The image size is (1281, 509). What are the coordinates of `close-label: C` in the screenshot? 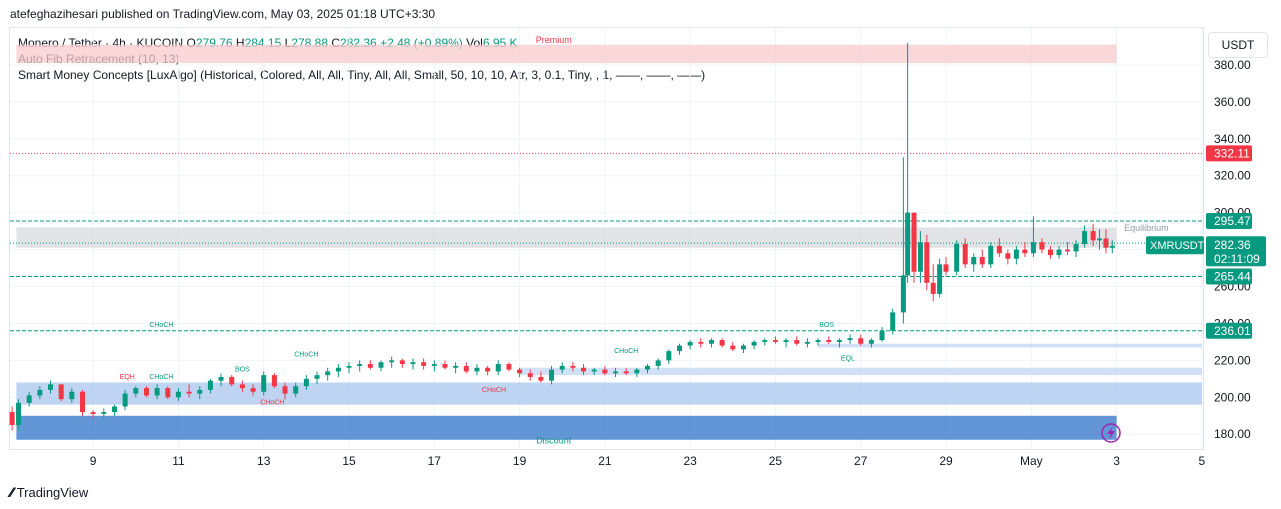 It's located at (336, 43).